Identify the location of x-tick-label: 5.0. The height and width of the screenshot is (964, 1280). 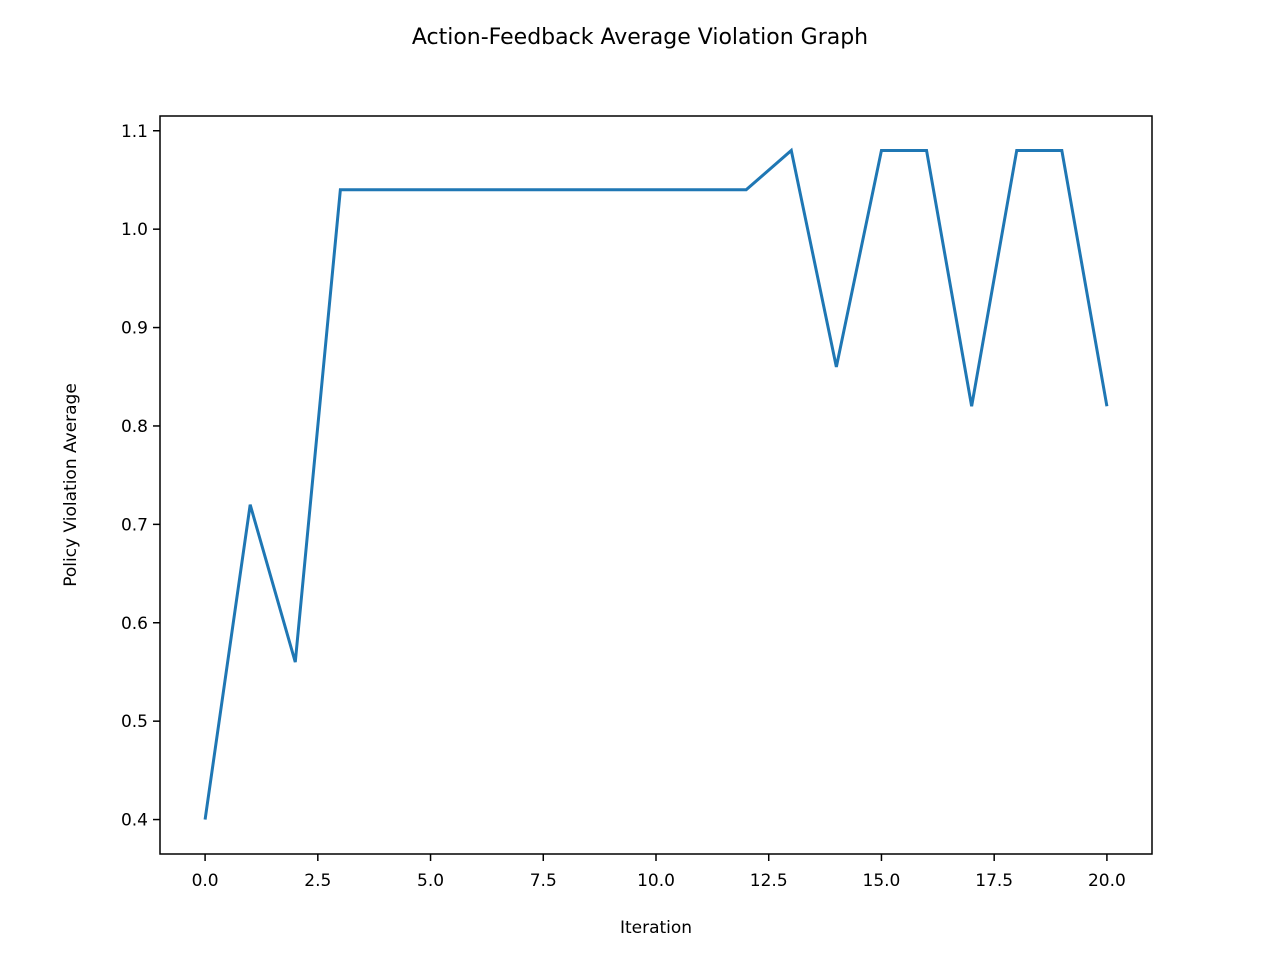
(430, 881).